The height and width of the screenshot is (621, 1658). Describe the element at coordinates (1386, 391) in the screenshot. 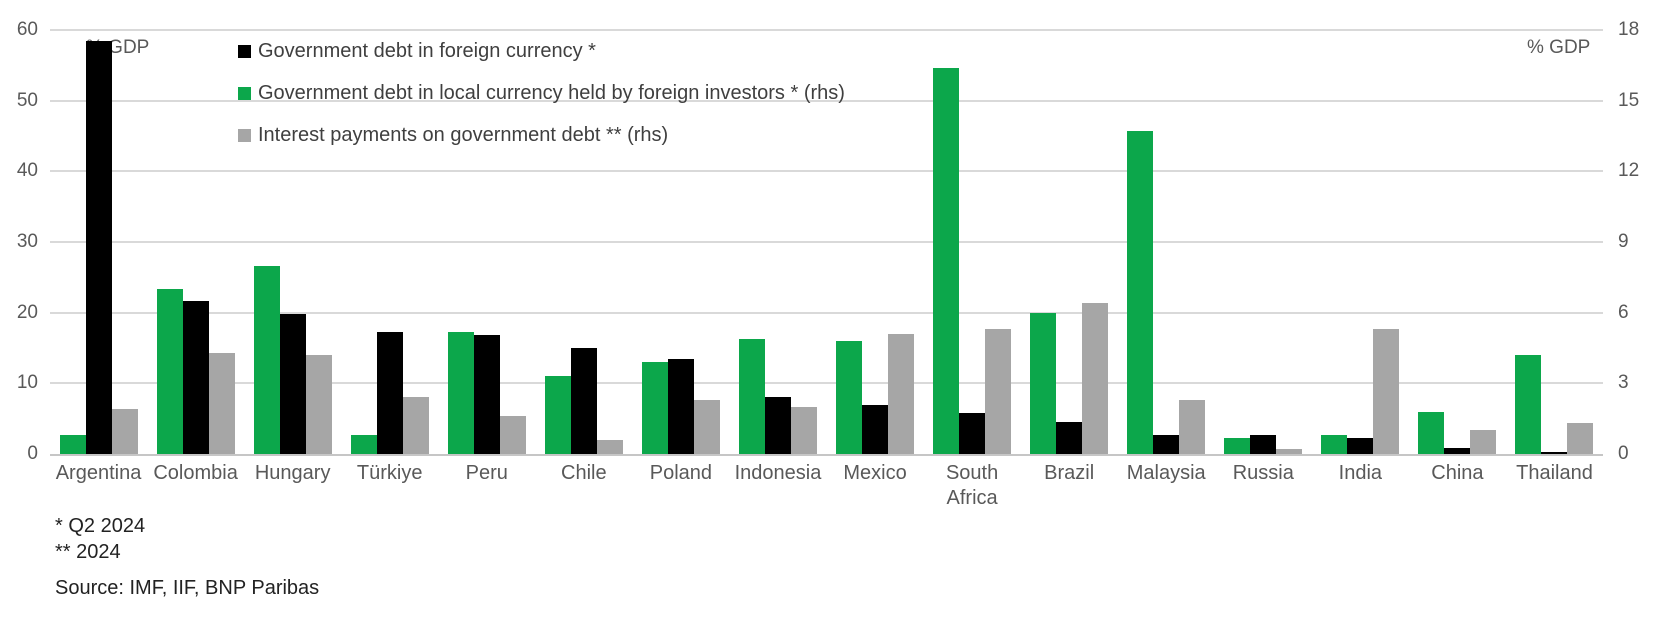

I see `bar-interest-payments-india` at that location.